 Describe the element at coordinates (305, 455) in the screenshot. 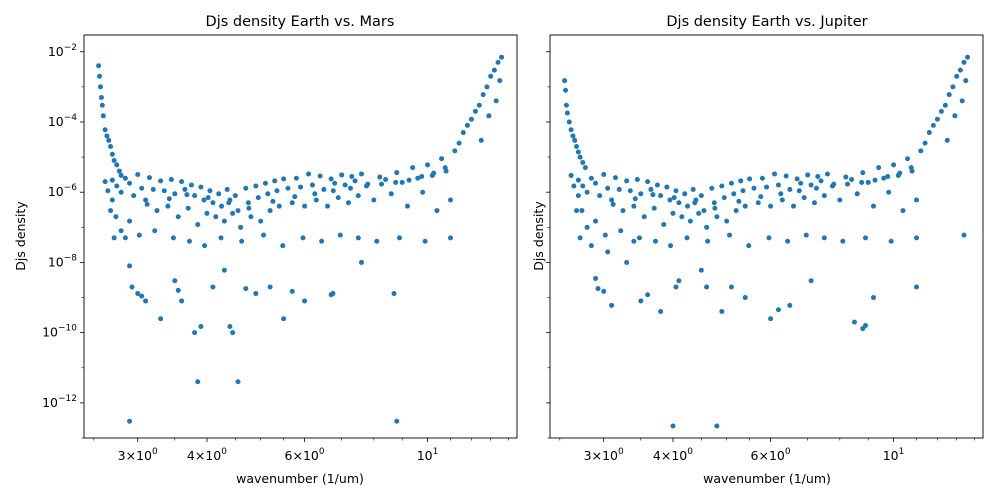

I see `left-x-tick-label: 6×100` at that location.